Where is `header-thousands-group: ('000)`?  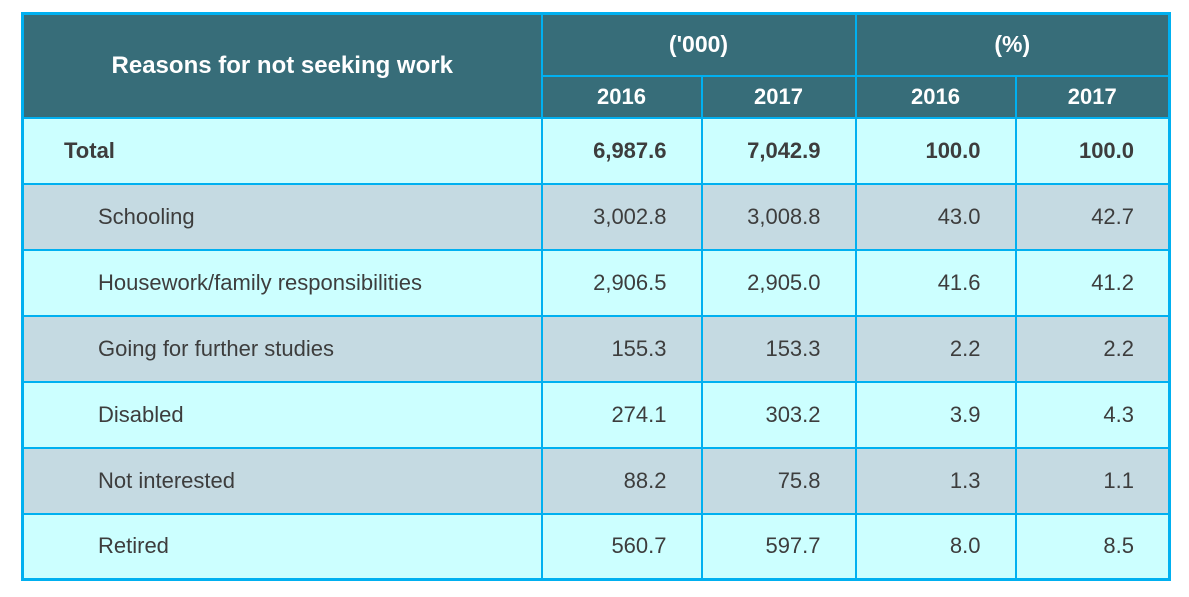
header-thousands-group: ('000) is located at coordinates (698, 44).